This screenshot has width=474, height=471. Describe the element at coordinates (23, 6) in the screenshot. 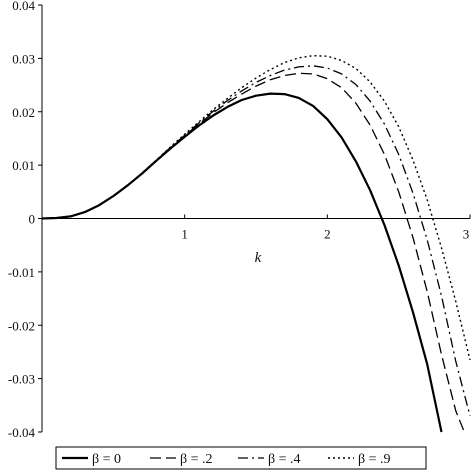

I see `y-tick-label: 0.04` at that location.